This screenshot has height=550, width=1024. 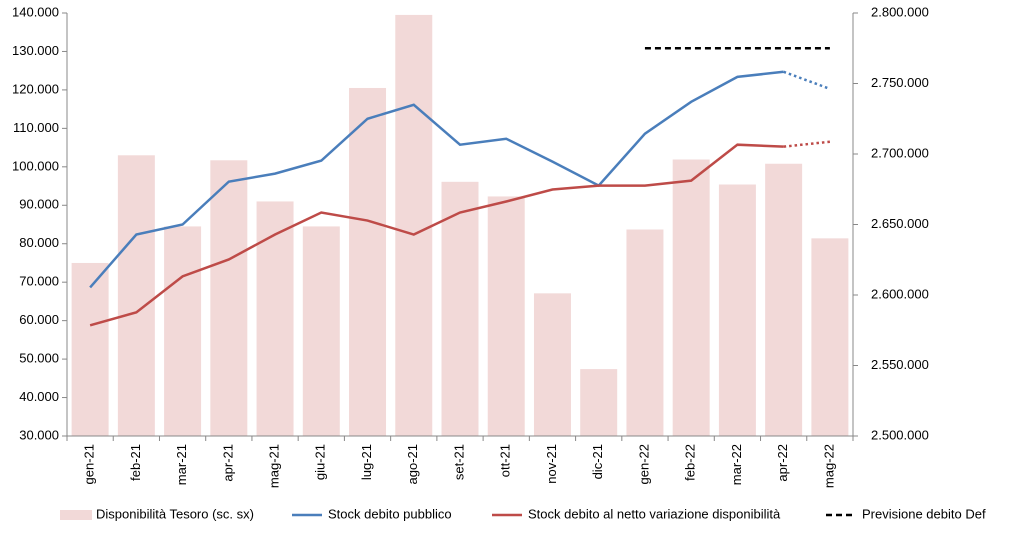 I want to click on y-tick-label: 70.000, so click(x=39, y=281).